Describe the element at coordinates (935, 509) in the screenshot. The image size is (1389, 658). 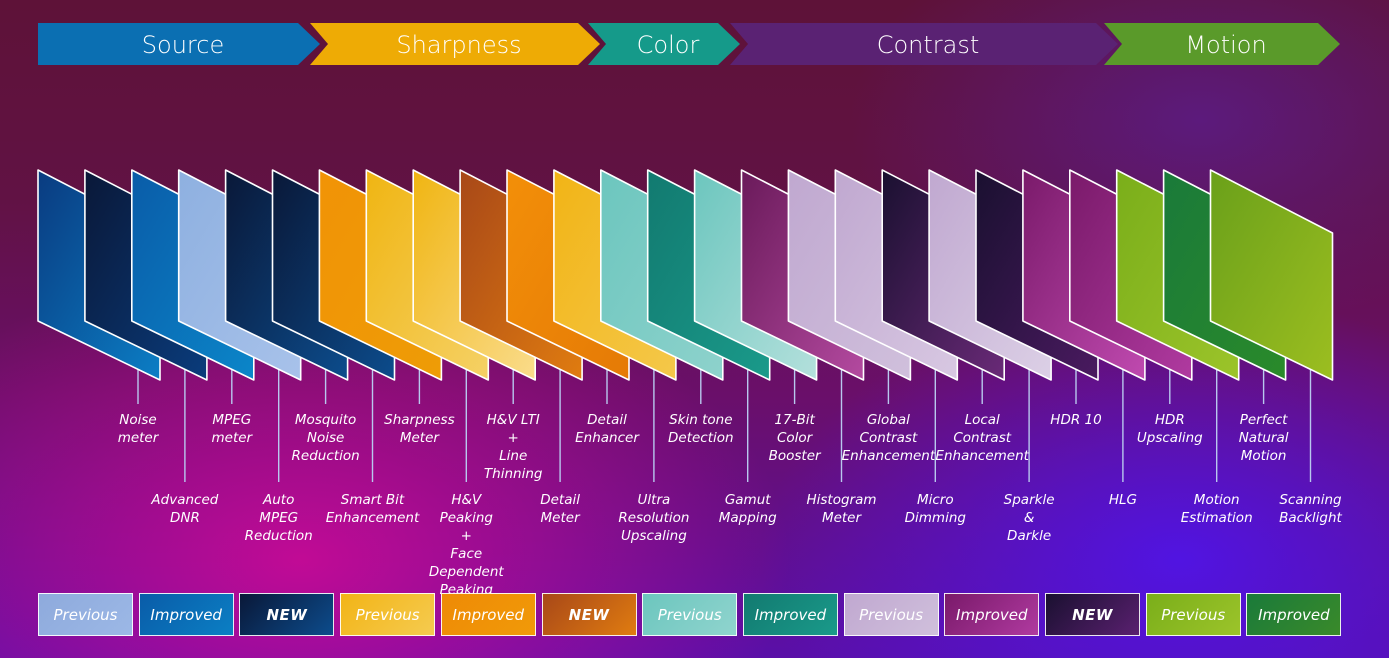
I see `feature-label: Micro Dimming` at that location.